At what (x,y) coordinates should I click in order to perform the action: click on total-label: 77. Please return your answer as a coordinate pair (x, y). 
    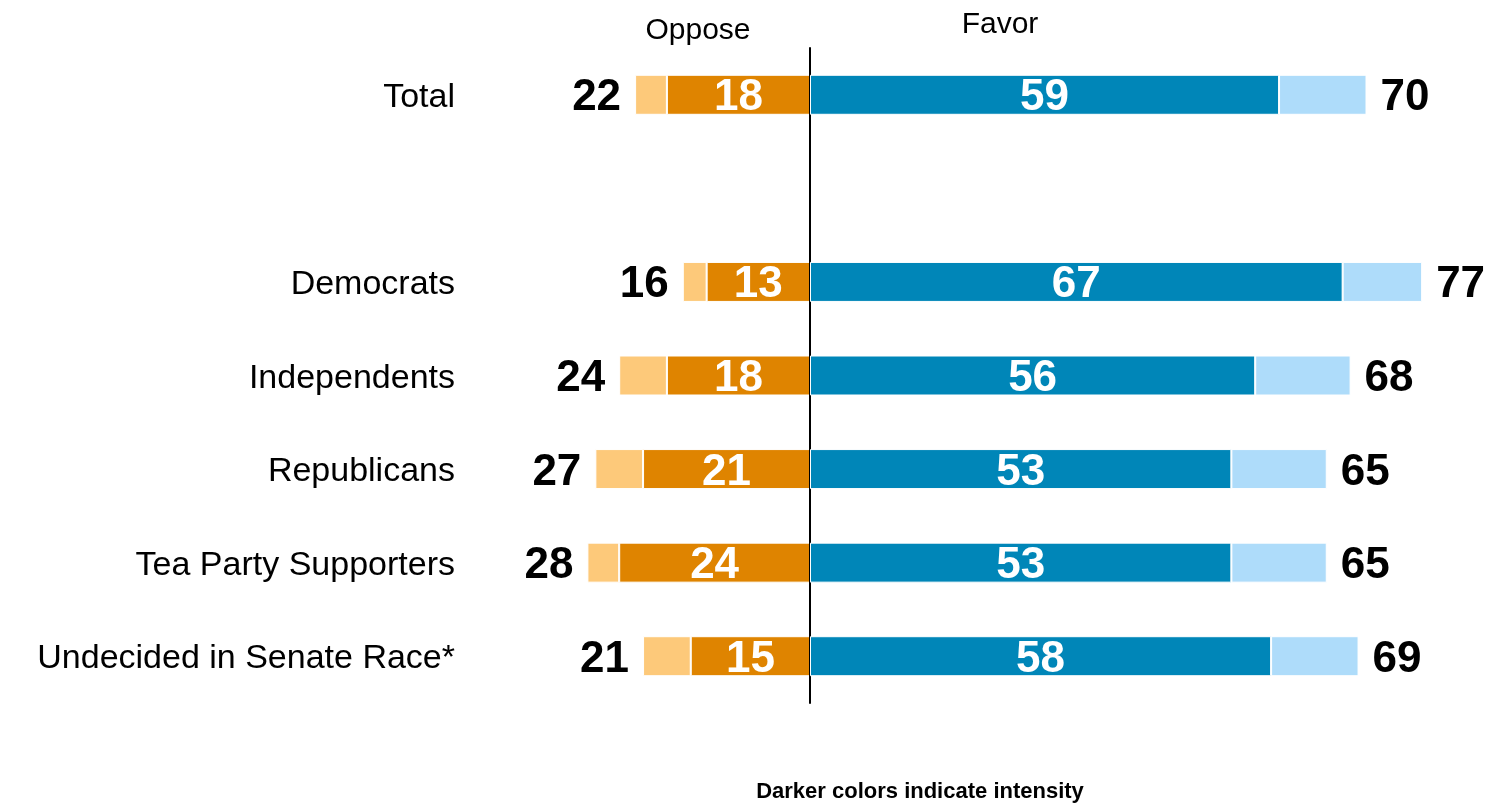
    Looking at the image, I should click on (1461, 282).